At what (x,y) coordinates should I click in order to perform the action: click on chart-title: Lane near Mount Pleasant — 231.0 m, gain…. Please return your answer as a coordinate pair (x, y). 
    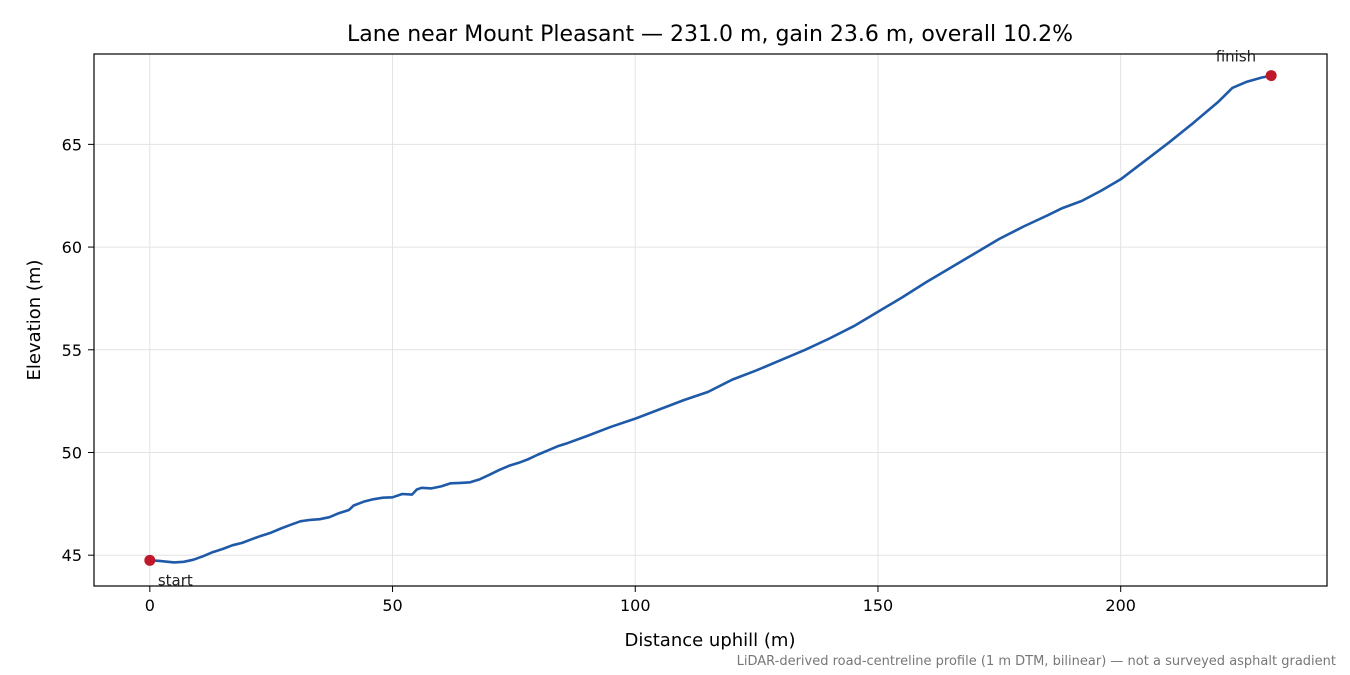
    Looking at the image, I should click on (710, 34).